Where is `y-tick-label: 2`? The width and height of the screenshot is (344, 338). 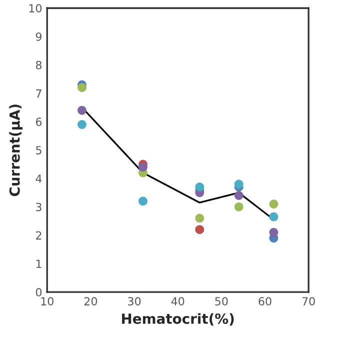
y-tick-label: 2 is located at coordinates (39, 235).